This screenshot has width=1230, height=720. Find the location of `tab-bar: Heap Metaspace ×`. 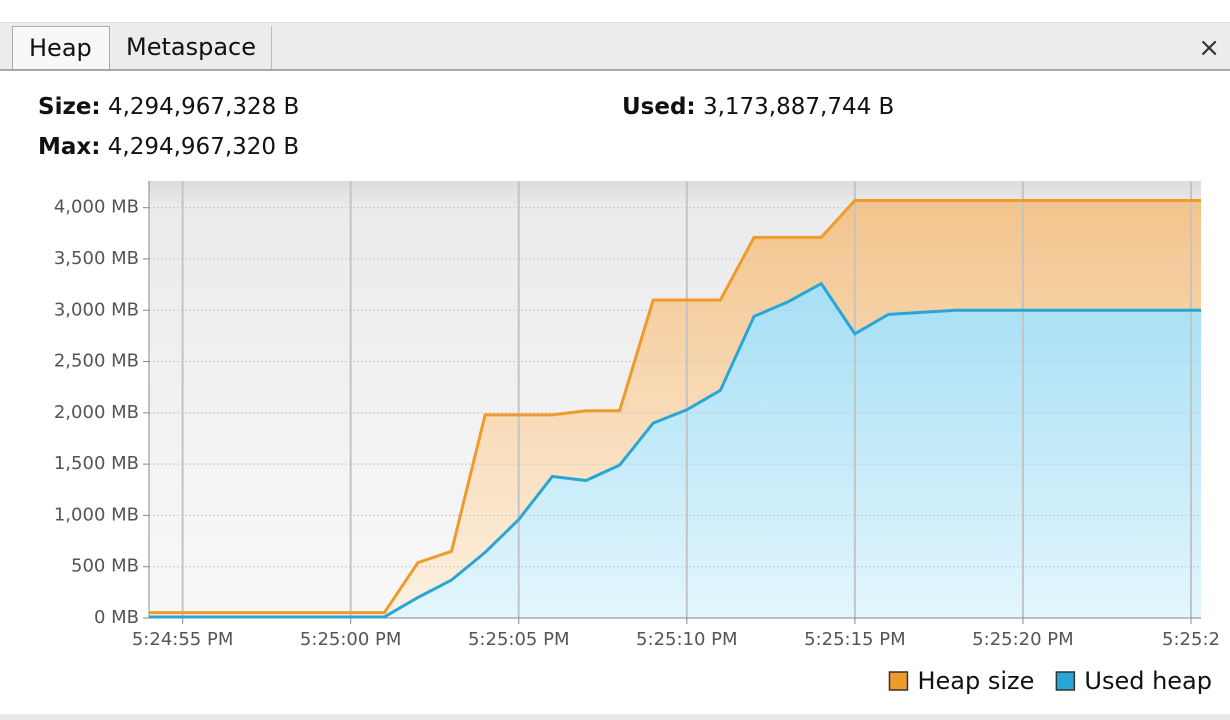

tab-bar: Heap Metaspace × is located at coordinates (615, 46).